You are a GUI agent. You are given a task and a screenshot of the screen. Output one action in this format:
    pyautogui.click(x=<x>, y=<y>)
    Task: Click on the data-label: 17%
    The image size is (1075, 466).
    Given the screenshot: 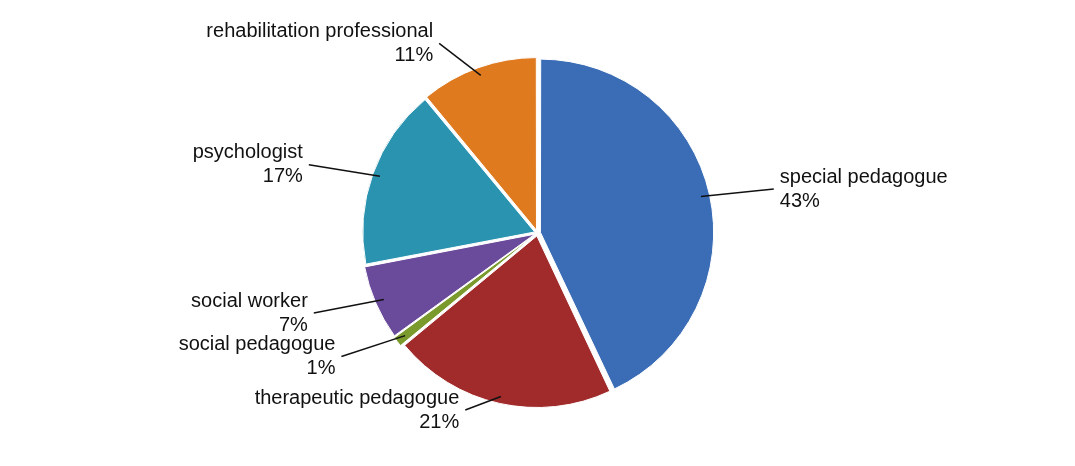 What is the action you would take?
    pyautogui.click(x=283, y=175)
    